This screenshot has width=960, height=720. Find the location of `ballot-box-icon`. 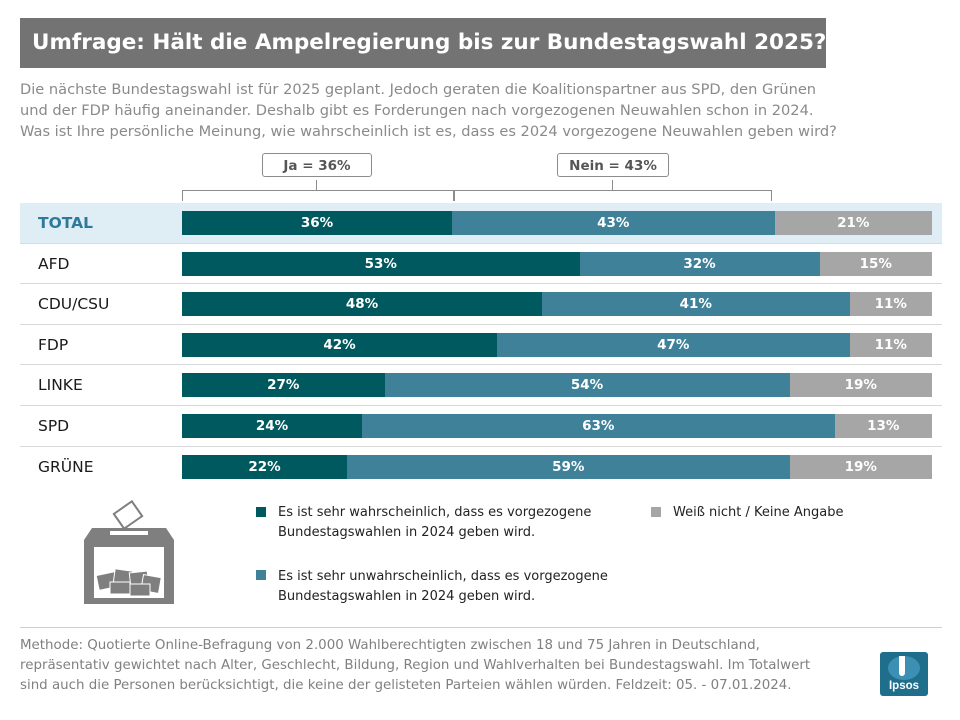

ballot-box-icon is located at coordinates (129, 552).